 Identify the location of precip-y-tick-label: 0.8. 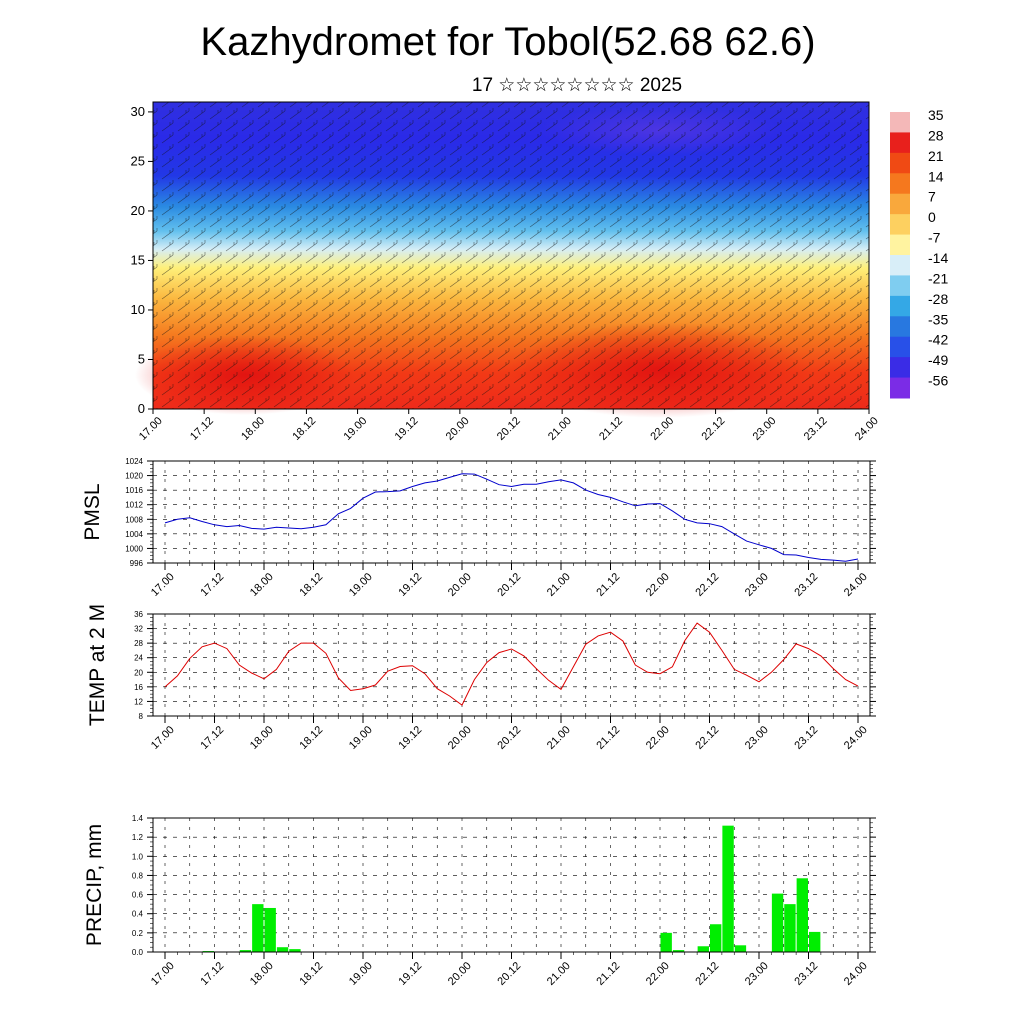
(138, 875).